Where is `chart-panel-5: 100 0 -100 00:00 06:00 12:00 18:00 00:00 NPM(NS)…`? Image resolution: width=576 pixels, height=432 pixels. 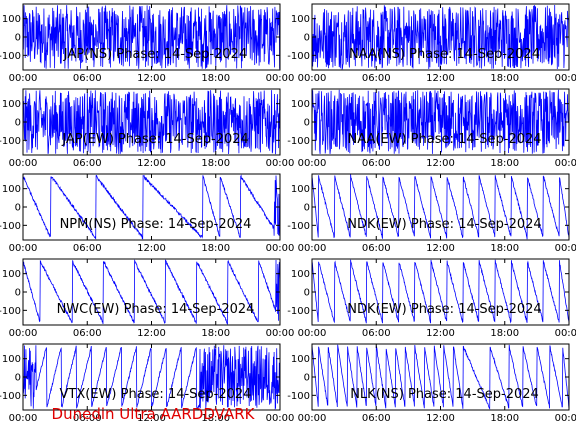 chart-panel-5: 100 0 -100 00:00 06:00 12:00 18:00 00:00 NPM(NS)… is located at coordinates (147, 213).